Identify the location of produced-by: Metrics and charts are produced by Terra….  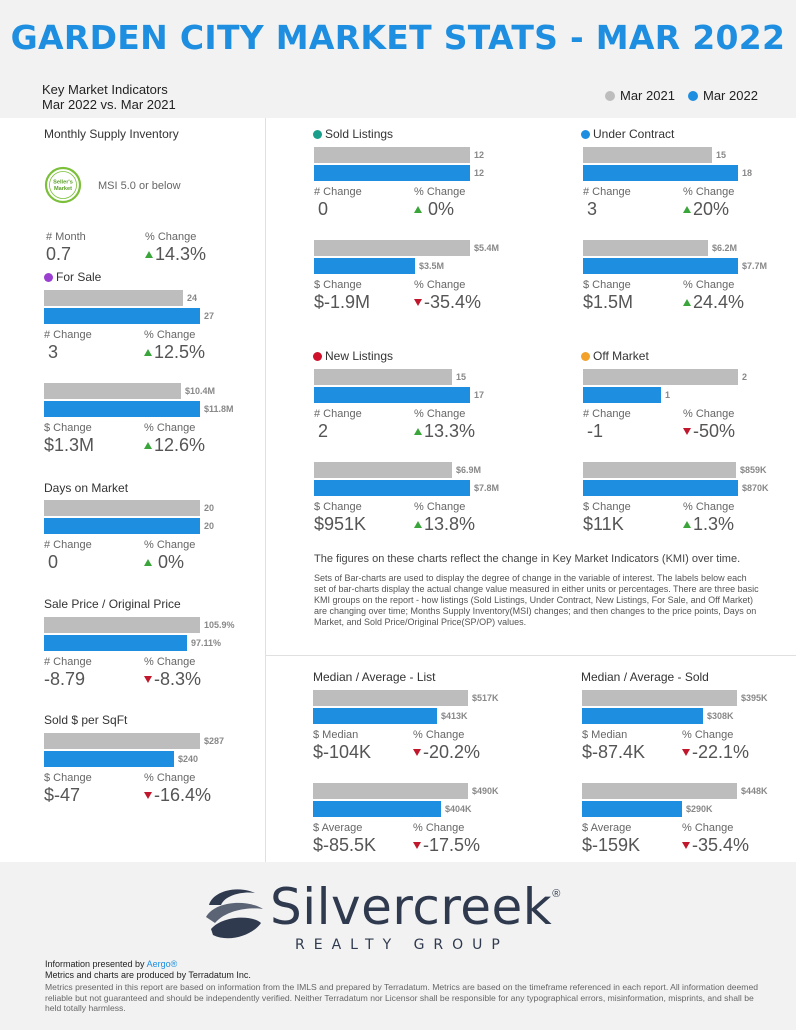
(148, 975).